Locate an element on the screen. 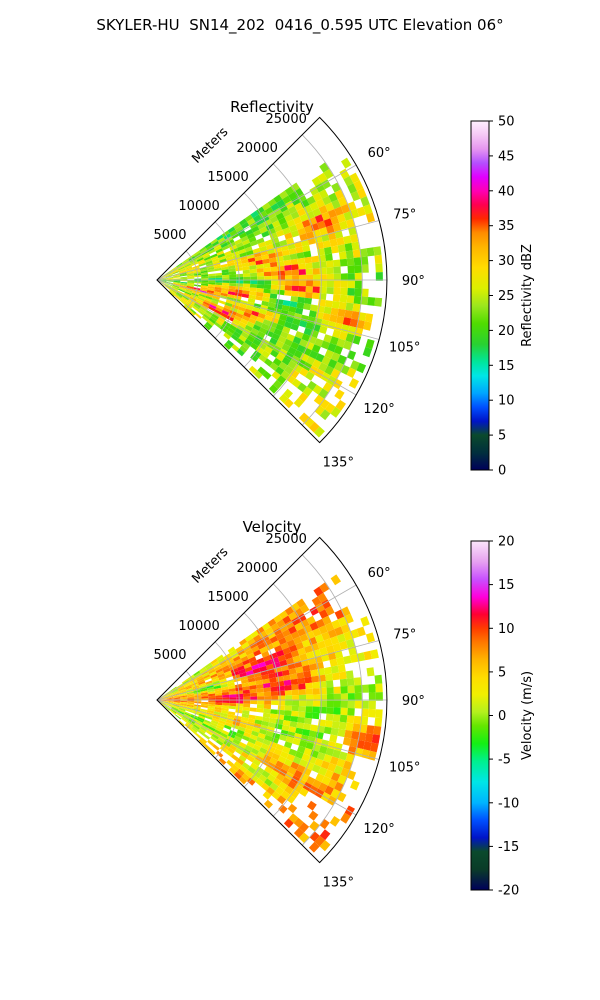 This screenshot has height=1000, width=600. radial-axis-label: Meters is located at coordinates (210, 145).